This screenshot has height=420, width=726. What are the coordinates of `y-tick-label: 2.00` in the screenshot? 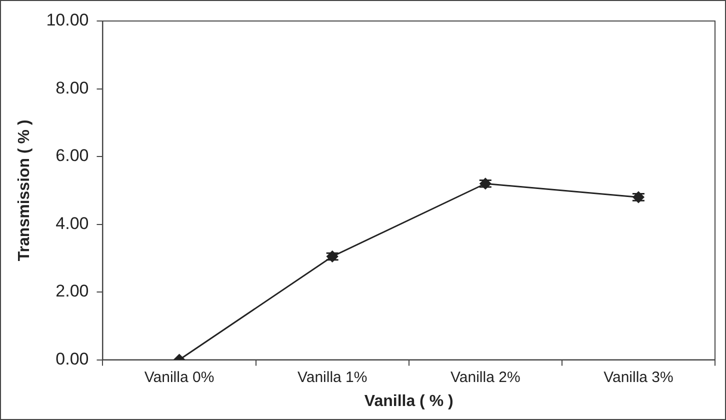 It's located at (72, 291).